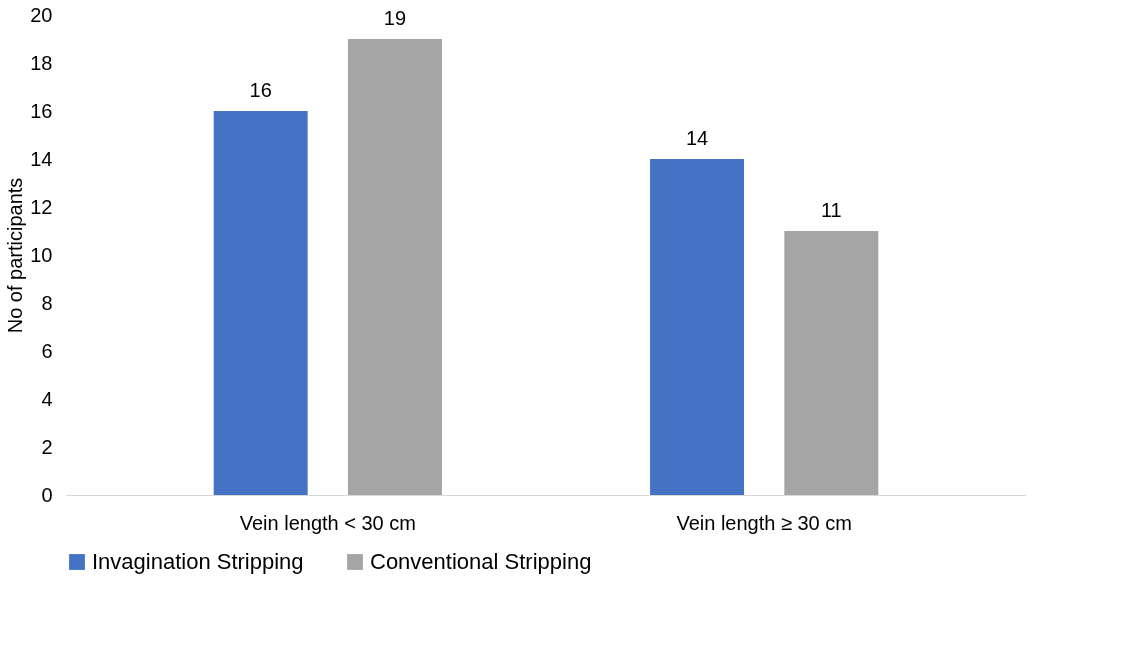  I want to click on y-tick-label: 8, so click(47, 302).